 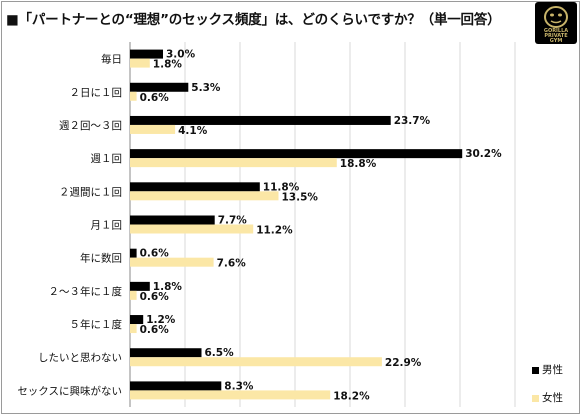 I want to click on category-label: ２～３年に１度, so click(x=86, y=291).